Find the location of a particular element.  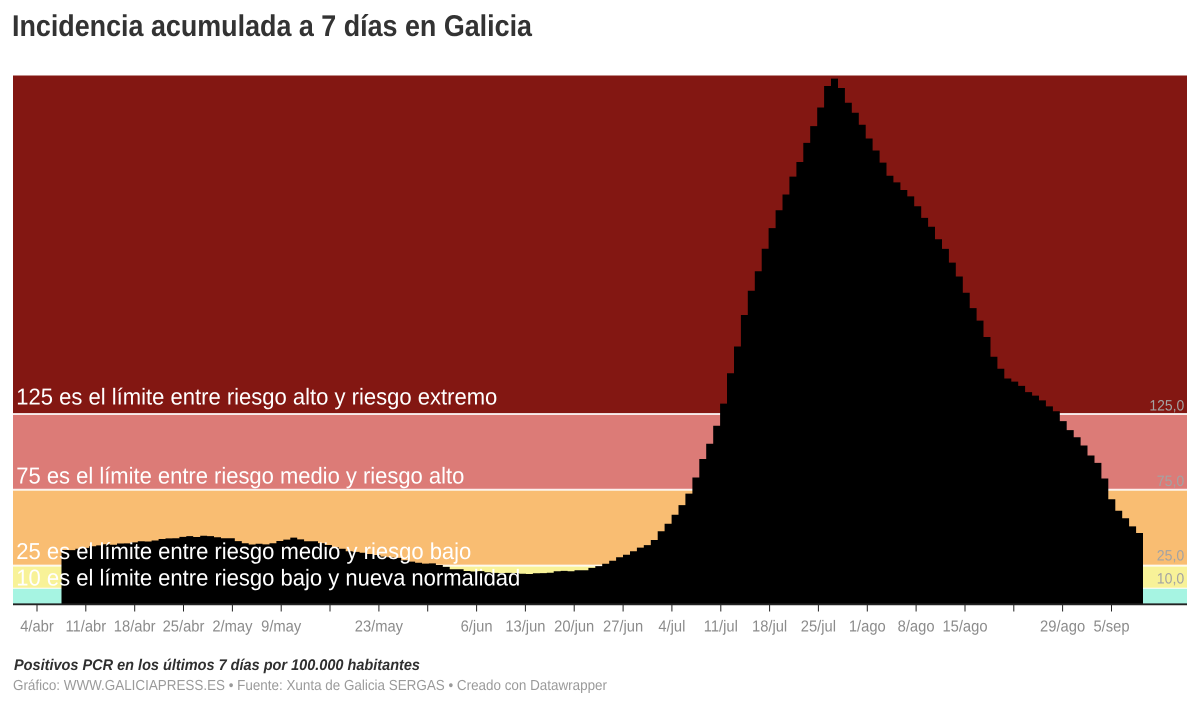

svg-text: 5/sep is located at coordinates (1112, 627).